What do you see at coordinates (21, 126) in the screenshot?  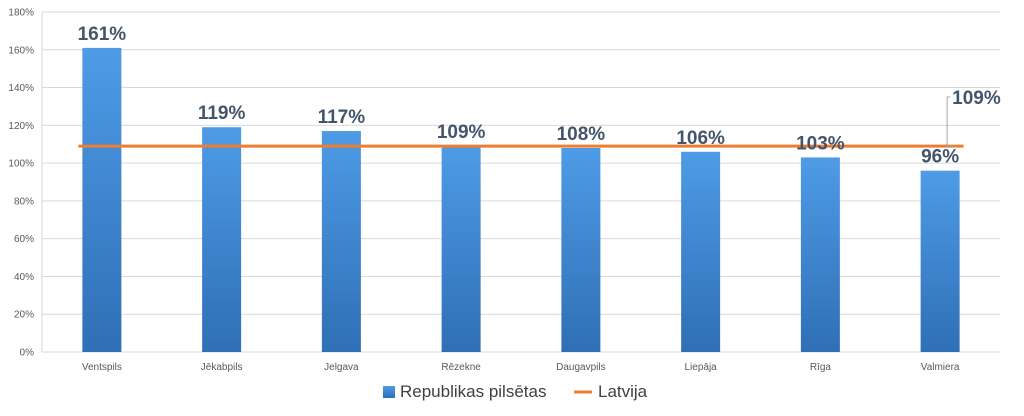 I see `y-tick-label: 120%` at bounding box center [21, 126].